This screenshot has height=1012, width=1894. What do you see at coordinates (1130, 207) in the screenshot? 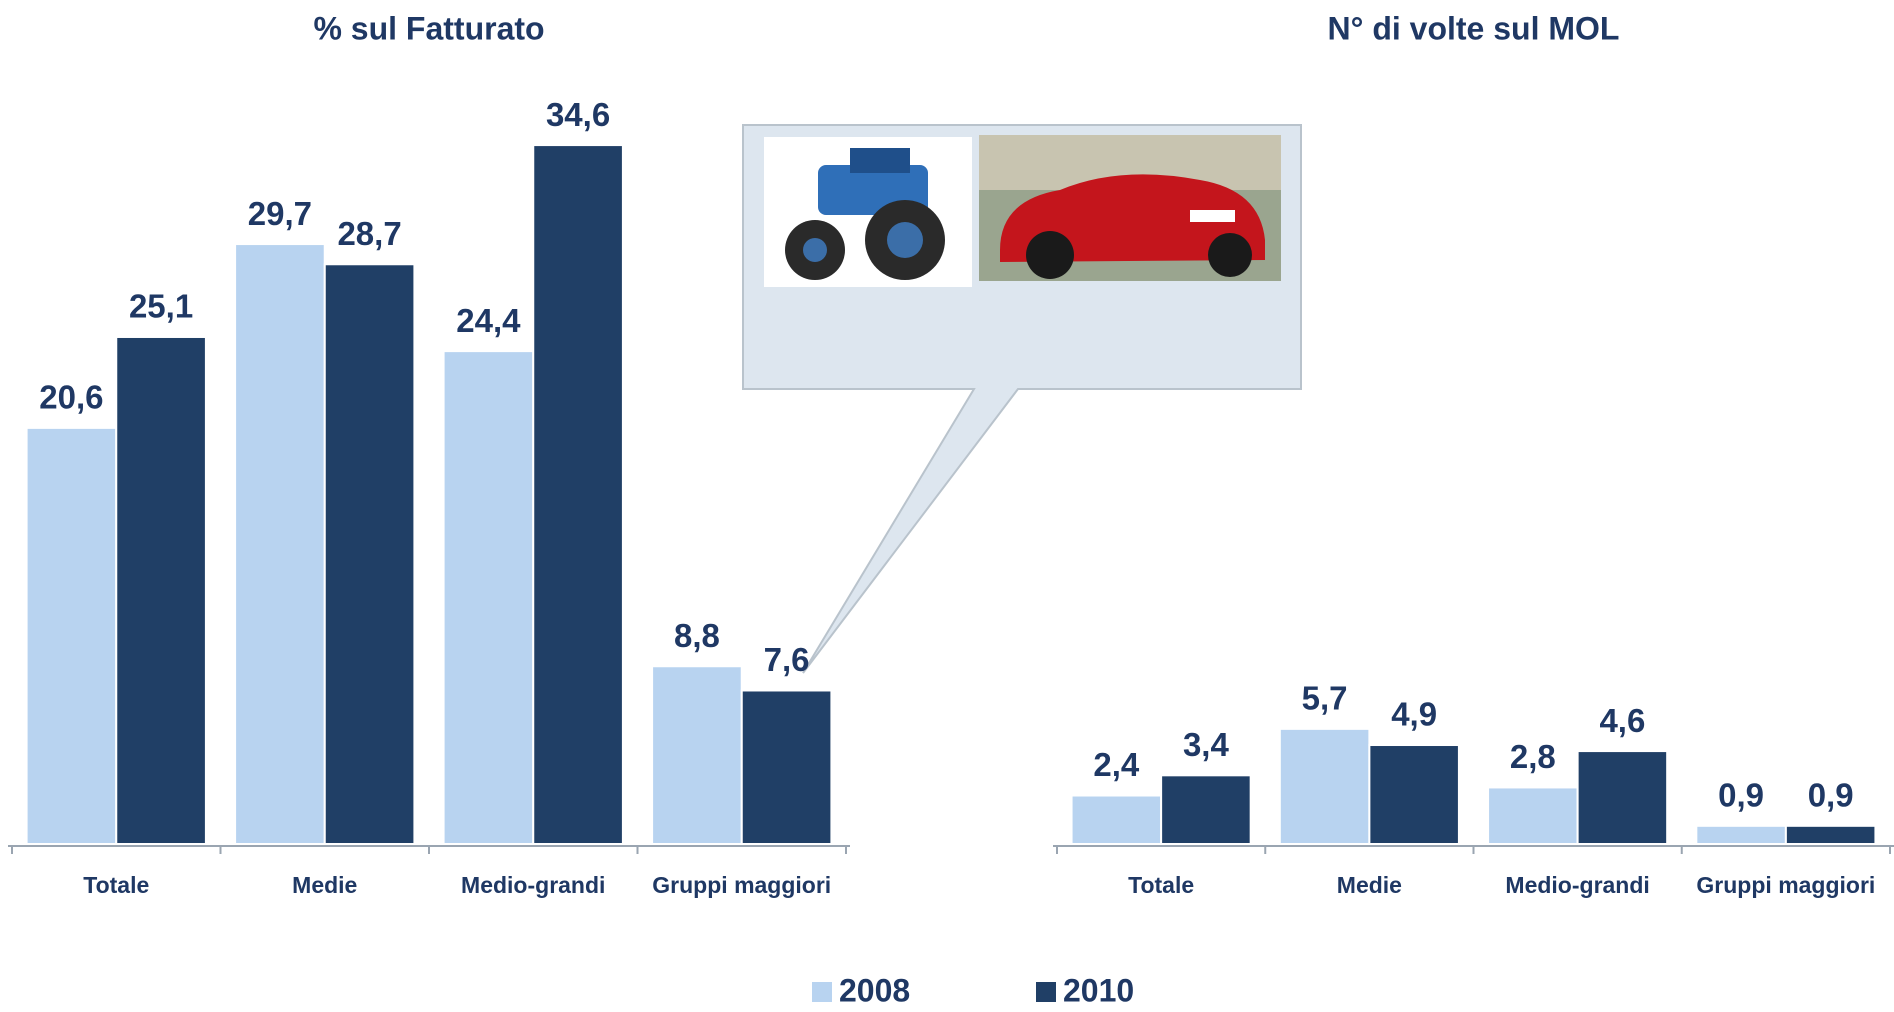
I see `car` at bounding box center [1130, 207].